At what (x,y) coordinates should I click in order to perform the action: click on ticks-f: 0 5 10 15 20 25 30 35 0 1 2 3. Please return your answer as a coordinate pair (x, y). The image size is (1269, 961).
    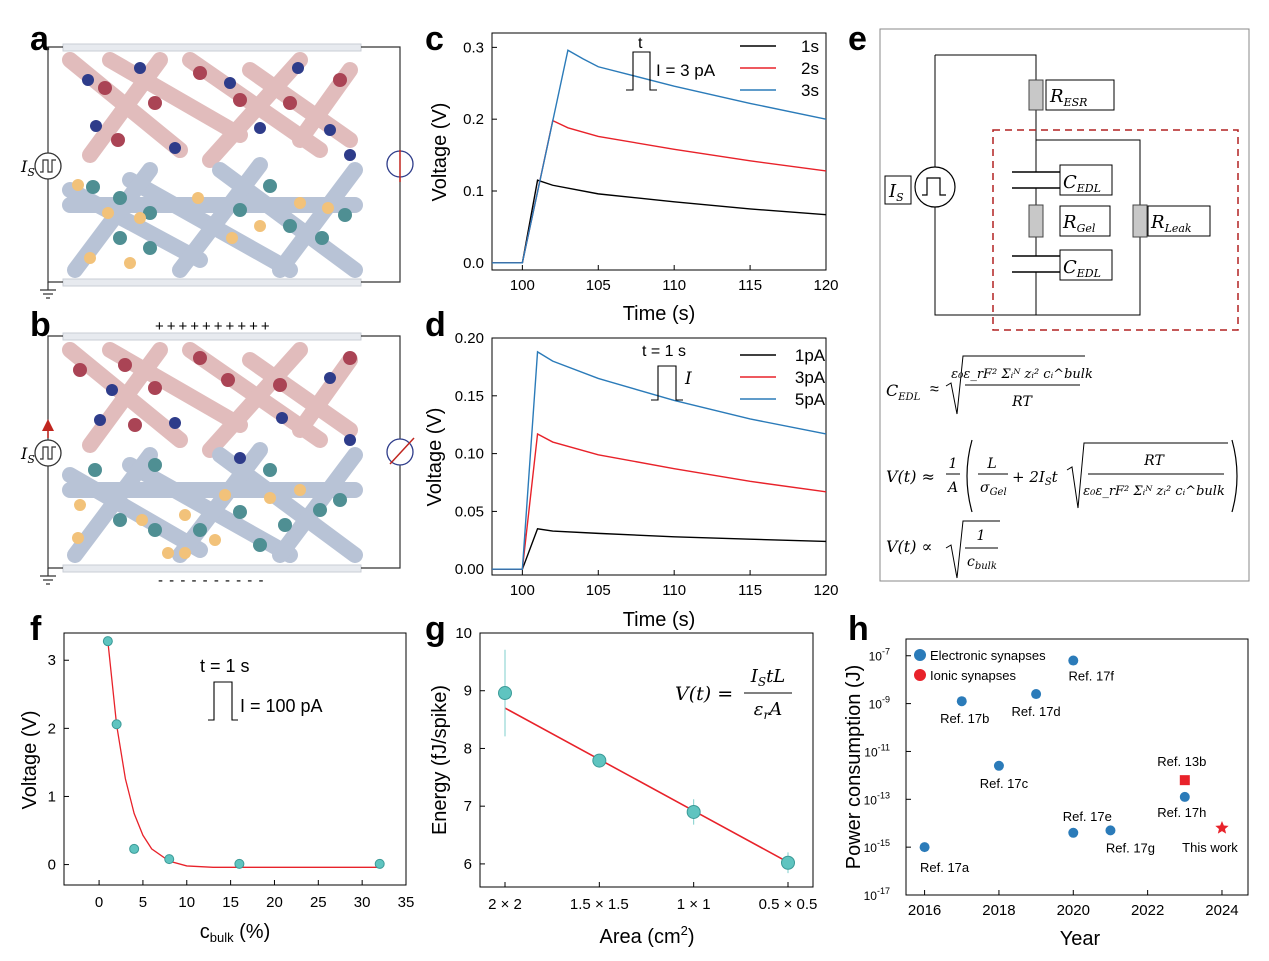
    Looking at the image, I should click on (231, 781).